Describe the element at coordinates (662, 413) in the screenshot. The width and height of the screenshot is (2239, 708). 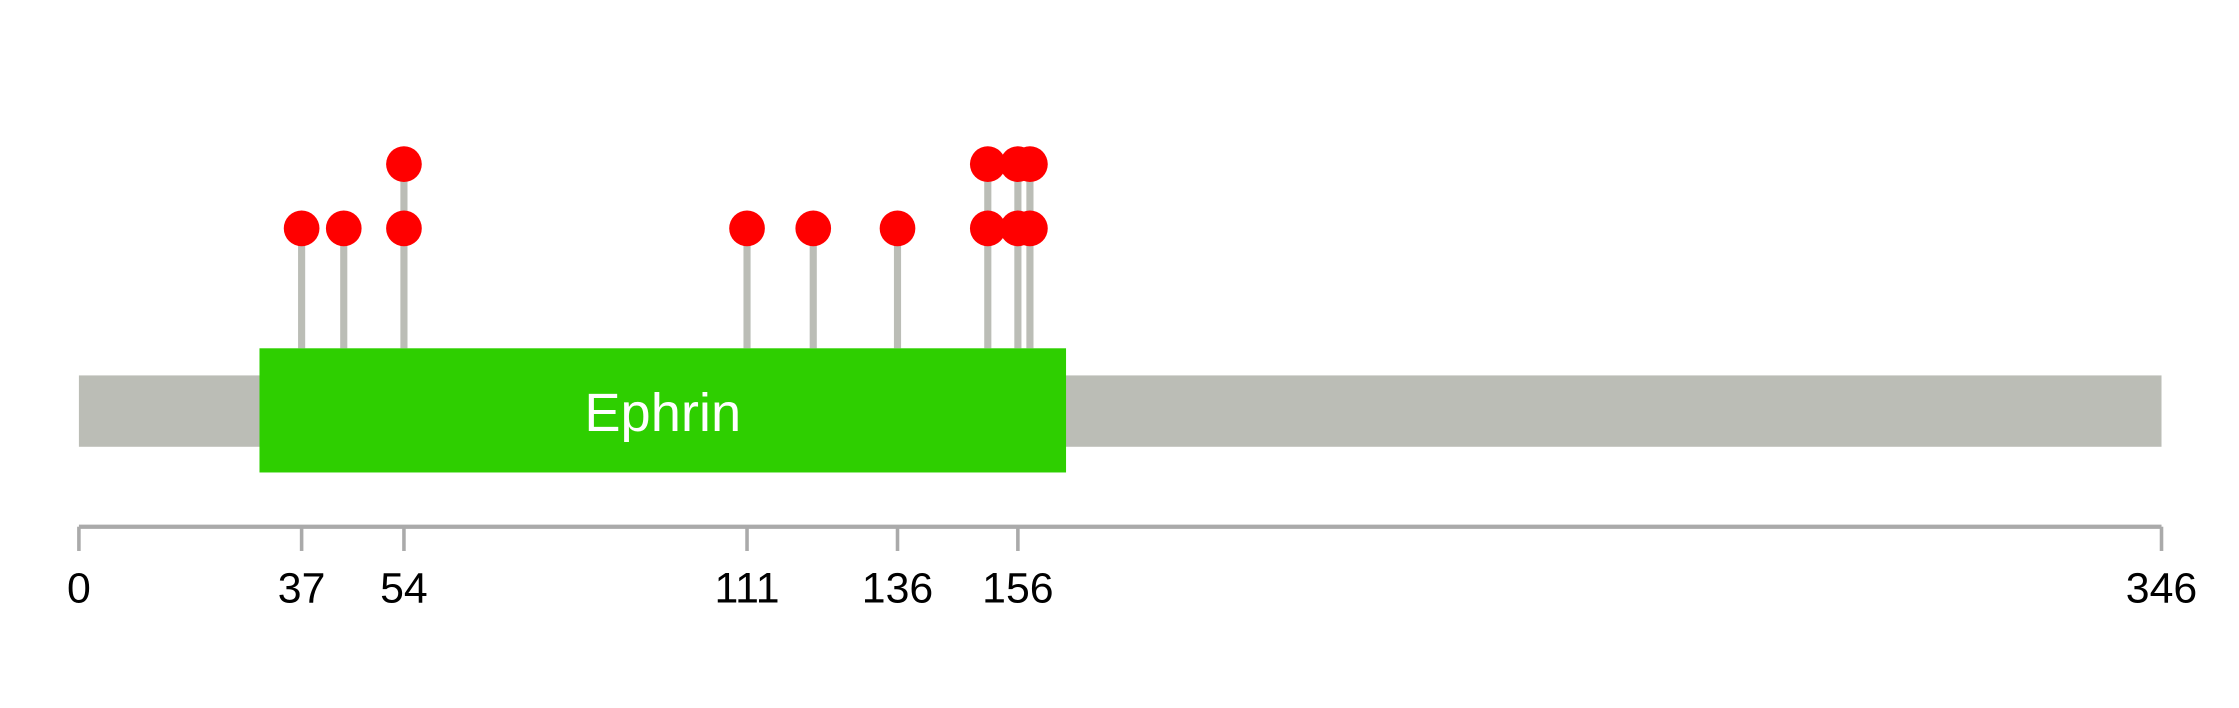
I see `domain-label: Ephrin` at that location.